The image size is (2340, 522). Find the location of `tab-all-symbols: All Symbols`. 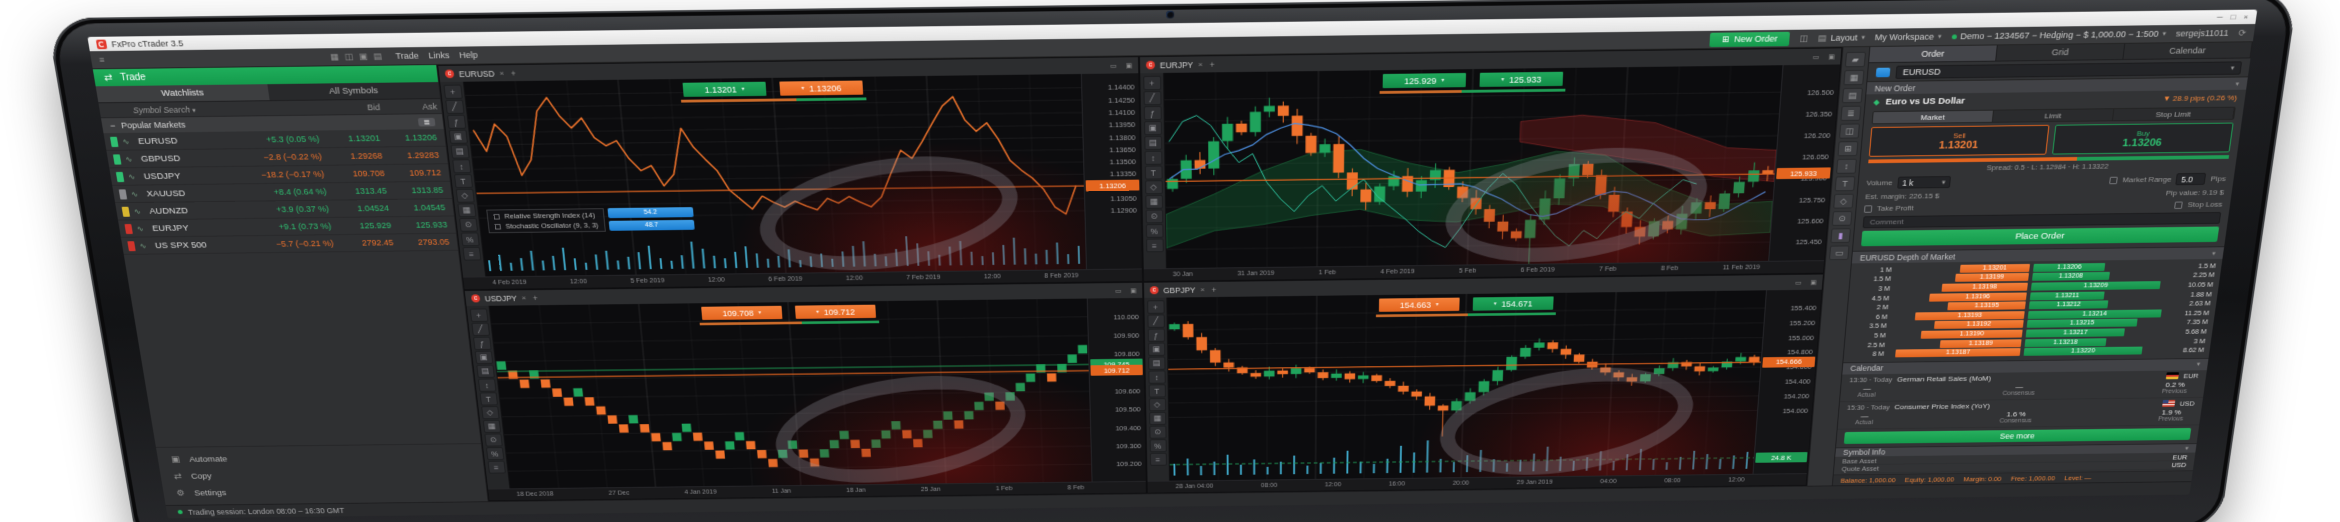

tab-all-symbols: All Symbols is located at coordinates (353, 91).